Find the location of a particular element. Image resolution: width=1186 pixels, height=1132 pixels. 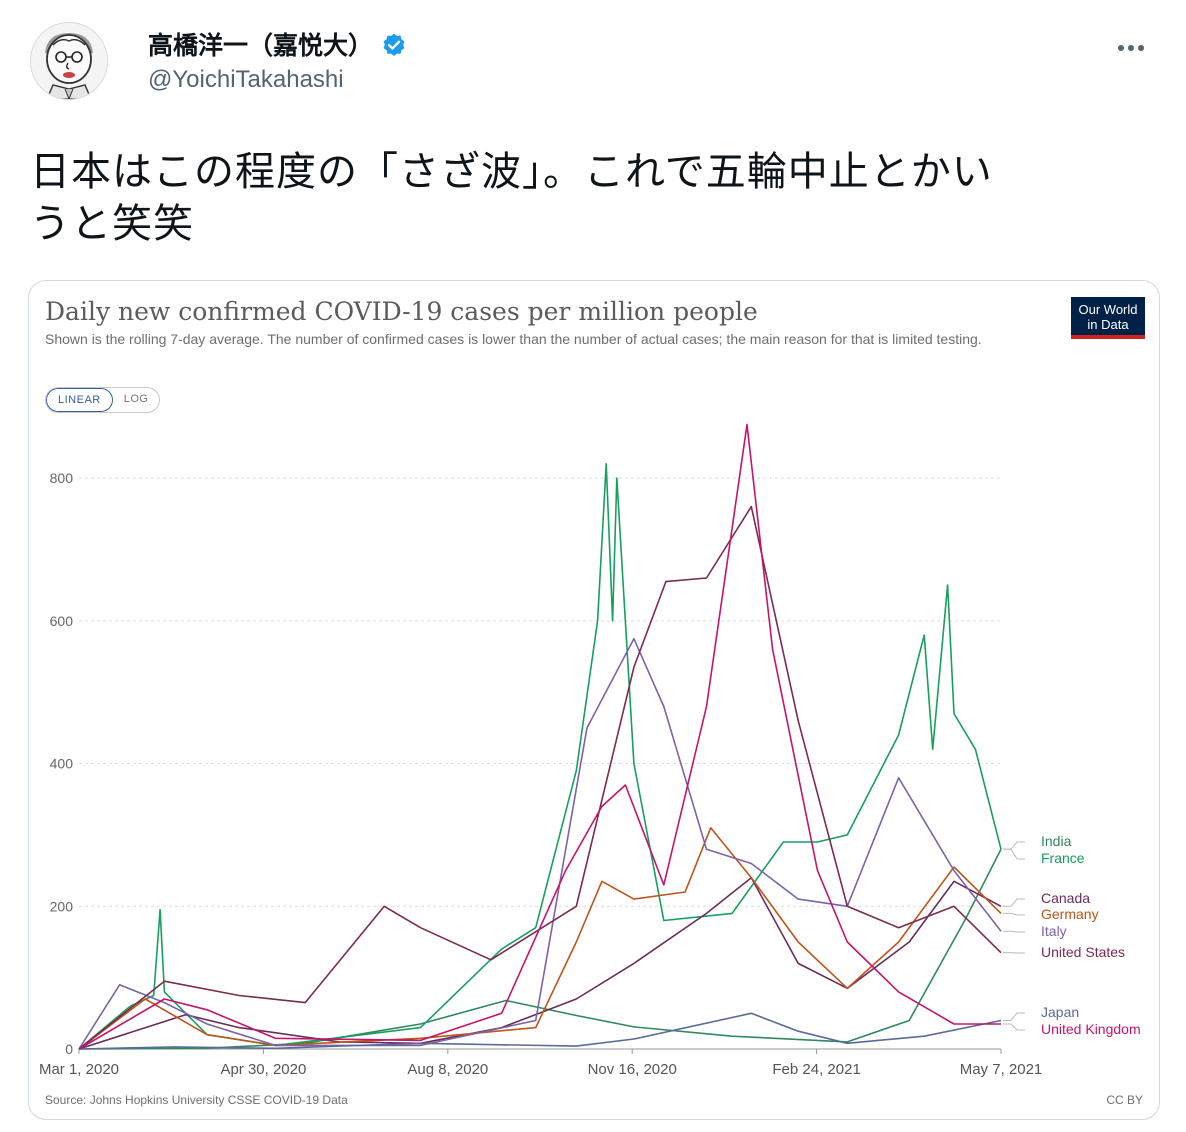

owid-logo: Our World in Data is located at coordinates (1108, 318).